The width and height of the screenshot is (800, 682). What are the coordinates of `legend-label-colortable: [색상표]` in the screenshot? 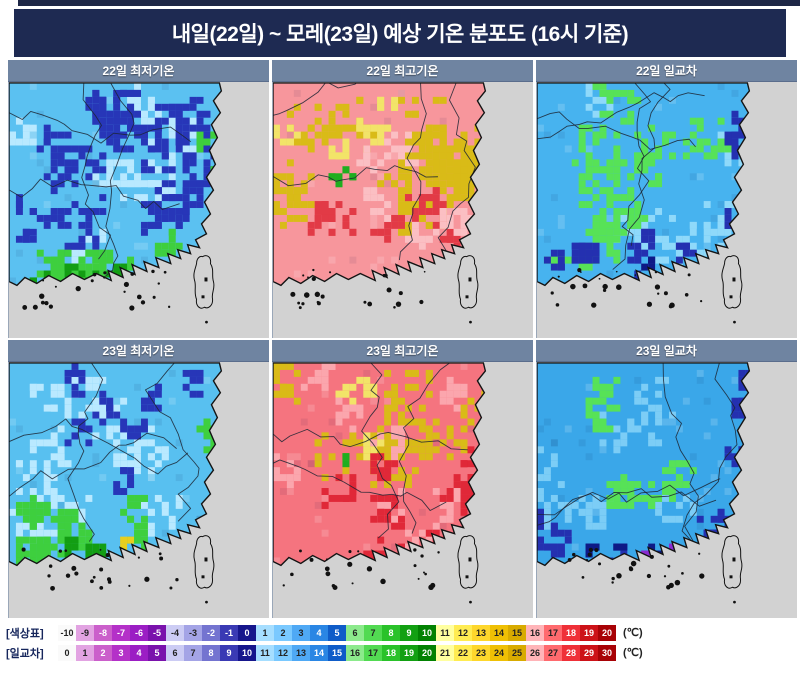 It's located at (25, 633).